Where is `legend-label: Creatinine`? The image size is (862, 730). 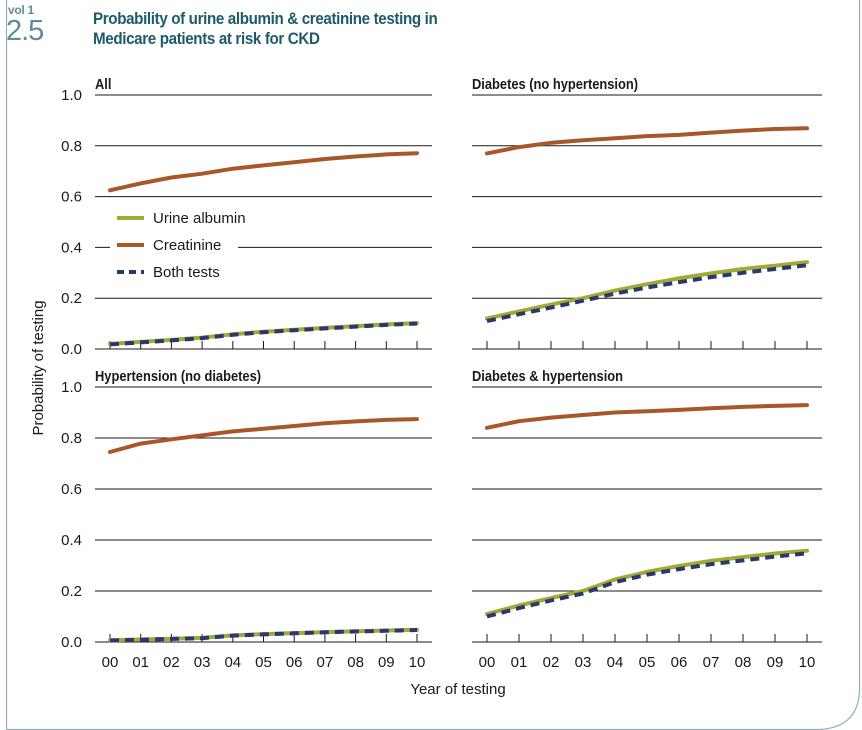
legend-label: Creatinine is located at coordinates (187, 245).